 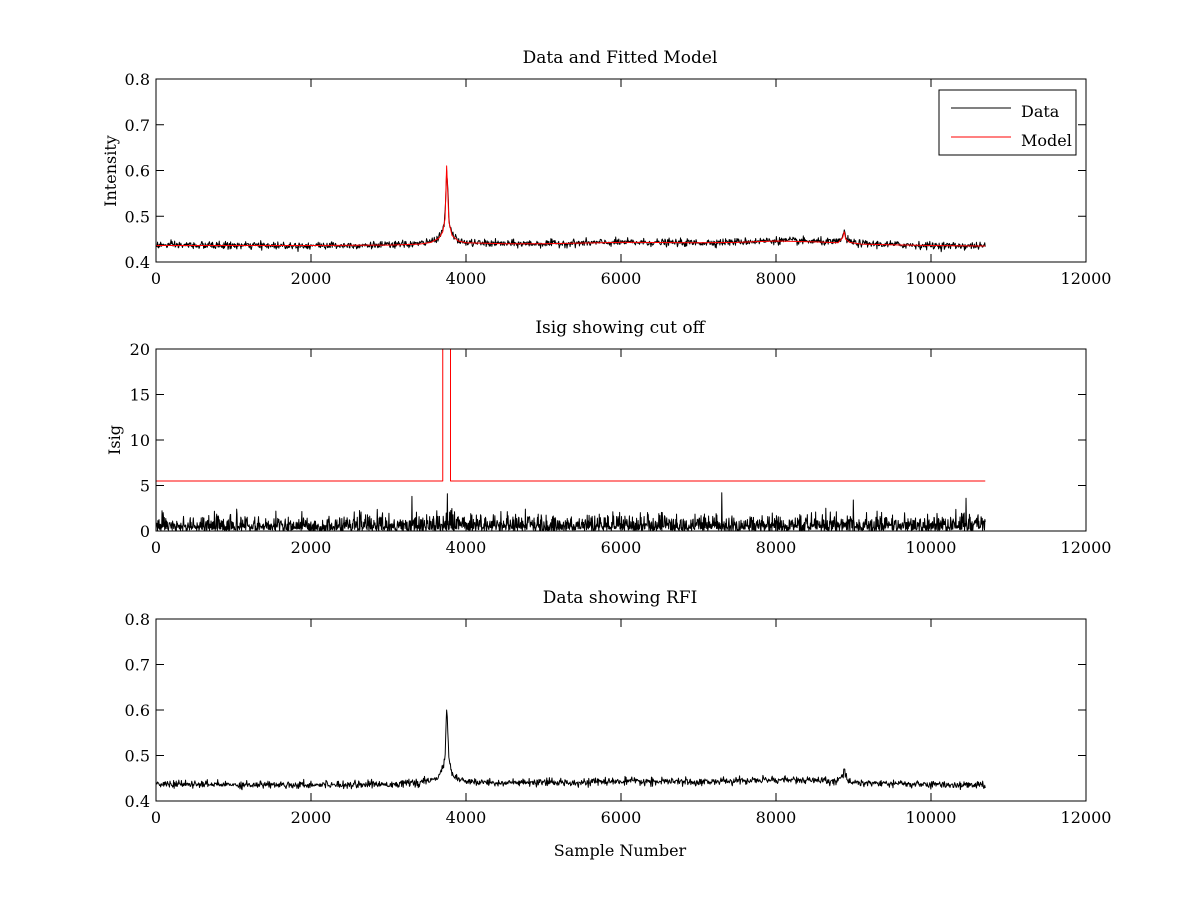 What do you see at coordinates (140, 349) in the screenshot?
I see `y-tick-label: 20` at bounding box center [140, 349].